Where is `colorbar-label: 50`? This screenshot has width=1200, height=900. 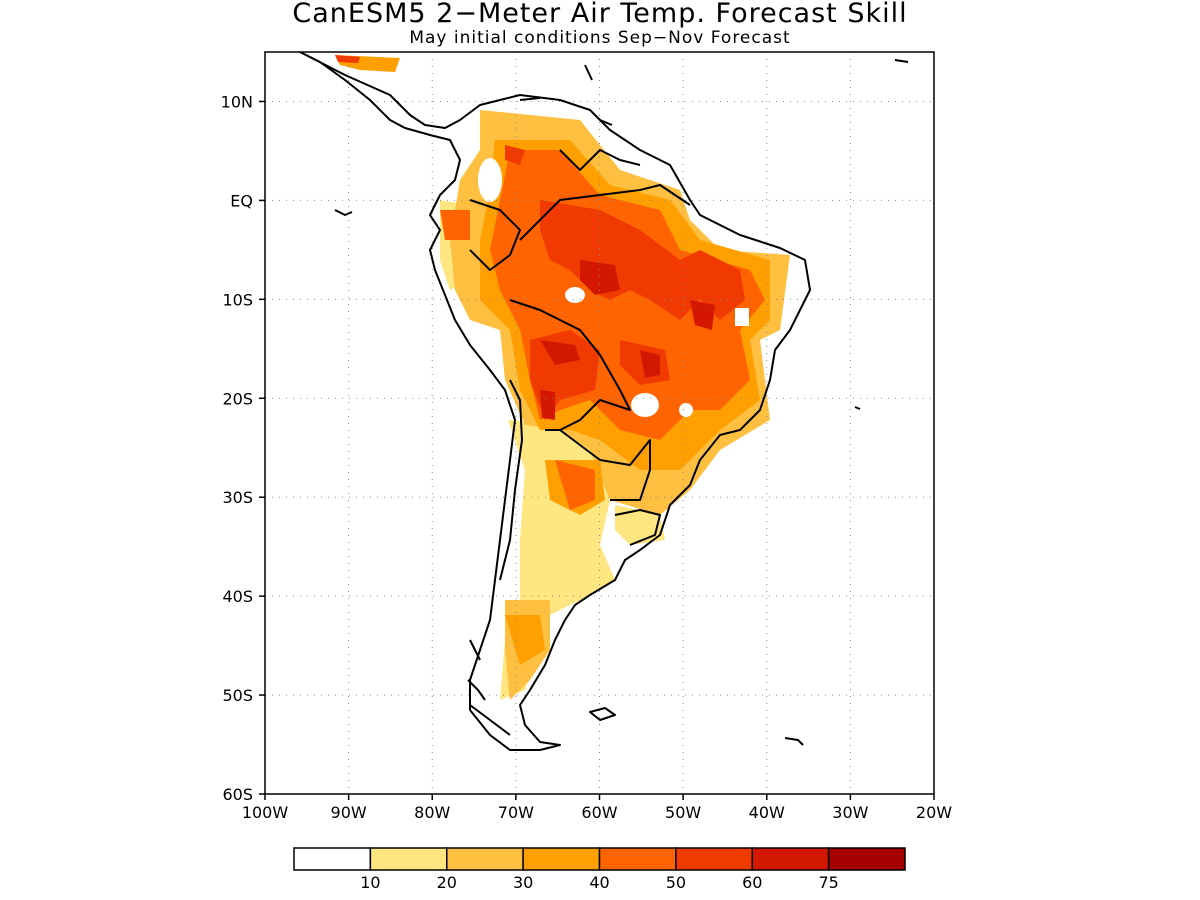 colorbar-label: 50 is located at coordinates (676, 882).